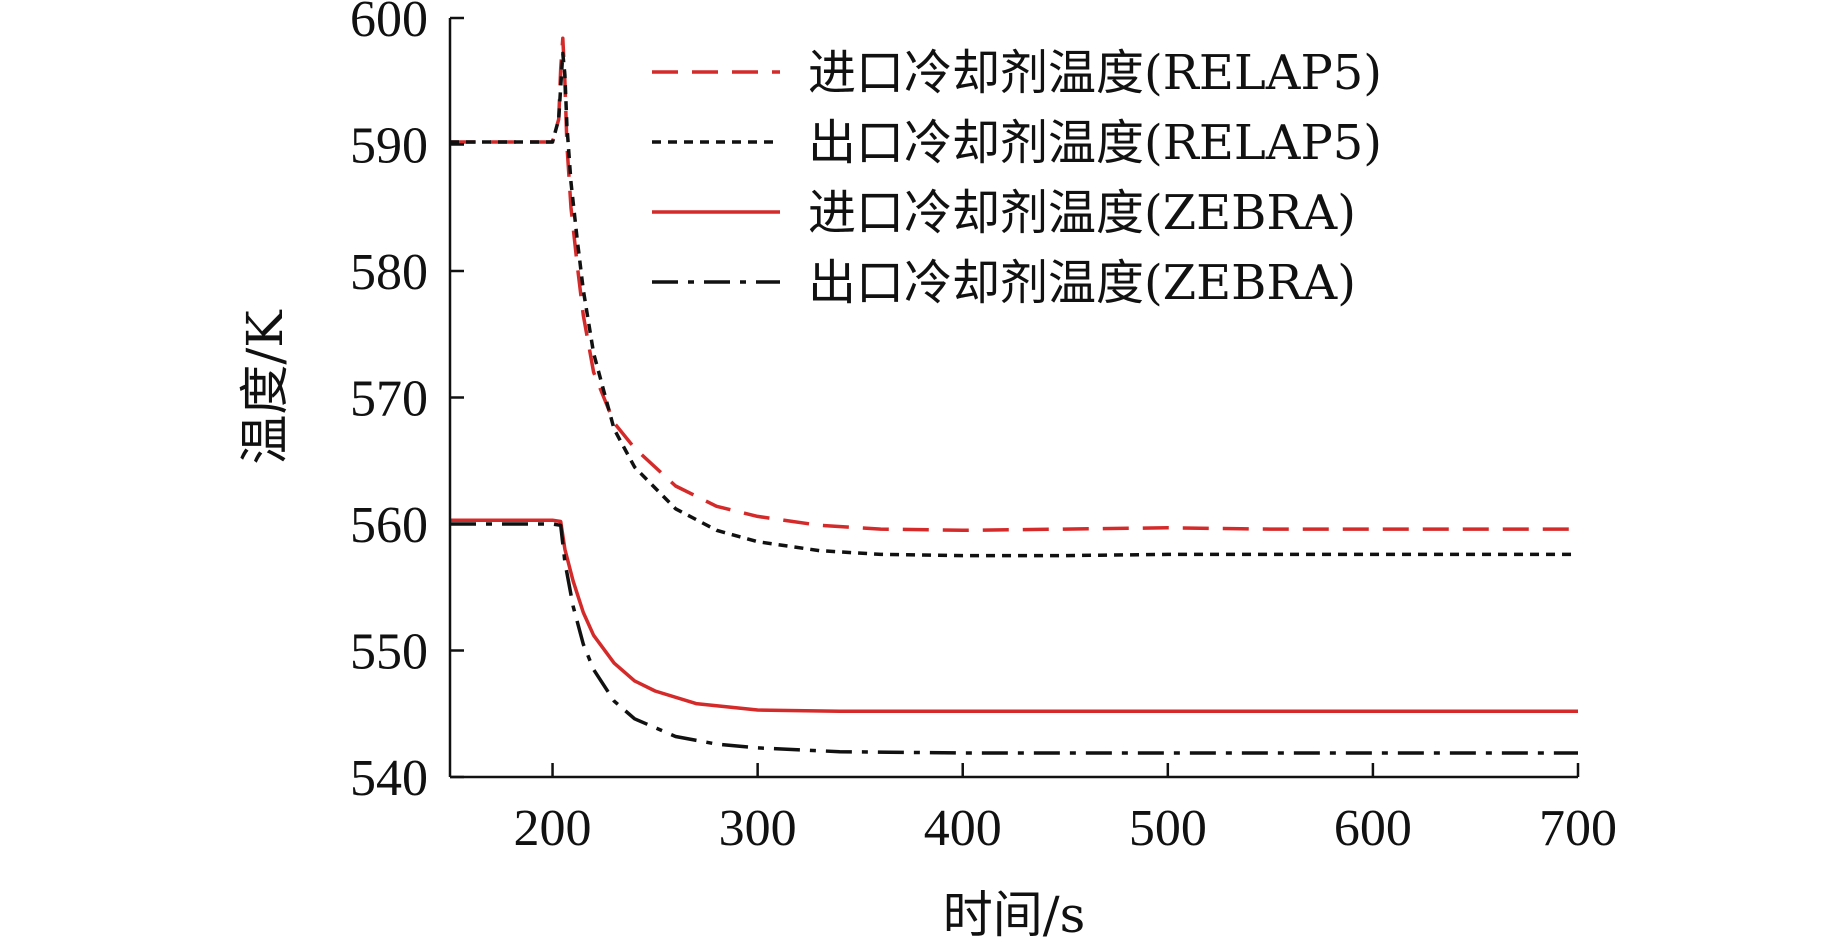 Image resolution: width=1843 pixels, height=944 pixels. What do you see at coordinates (1168, 828) in the screenshot?
I see `x-tick-label: 500` at bounding box center [1168, 828].